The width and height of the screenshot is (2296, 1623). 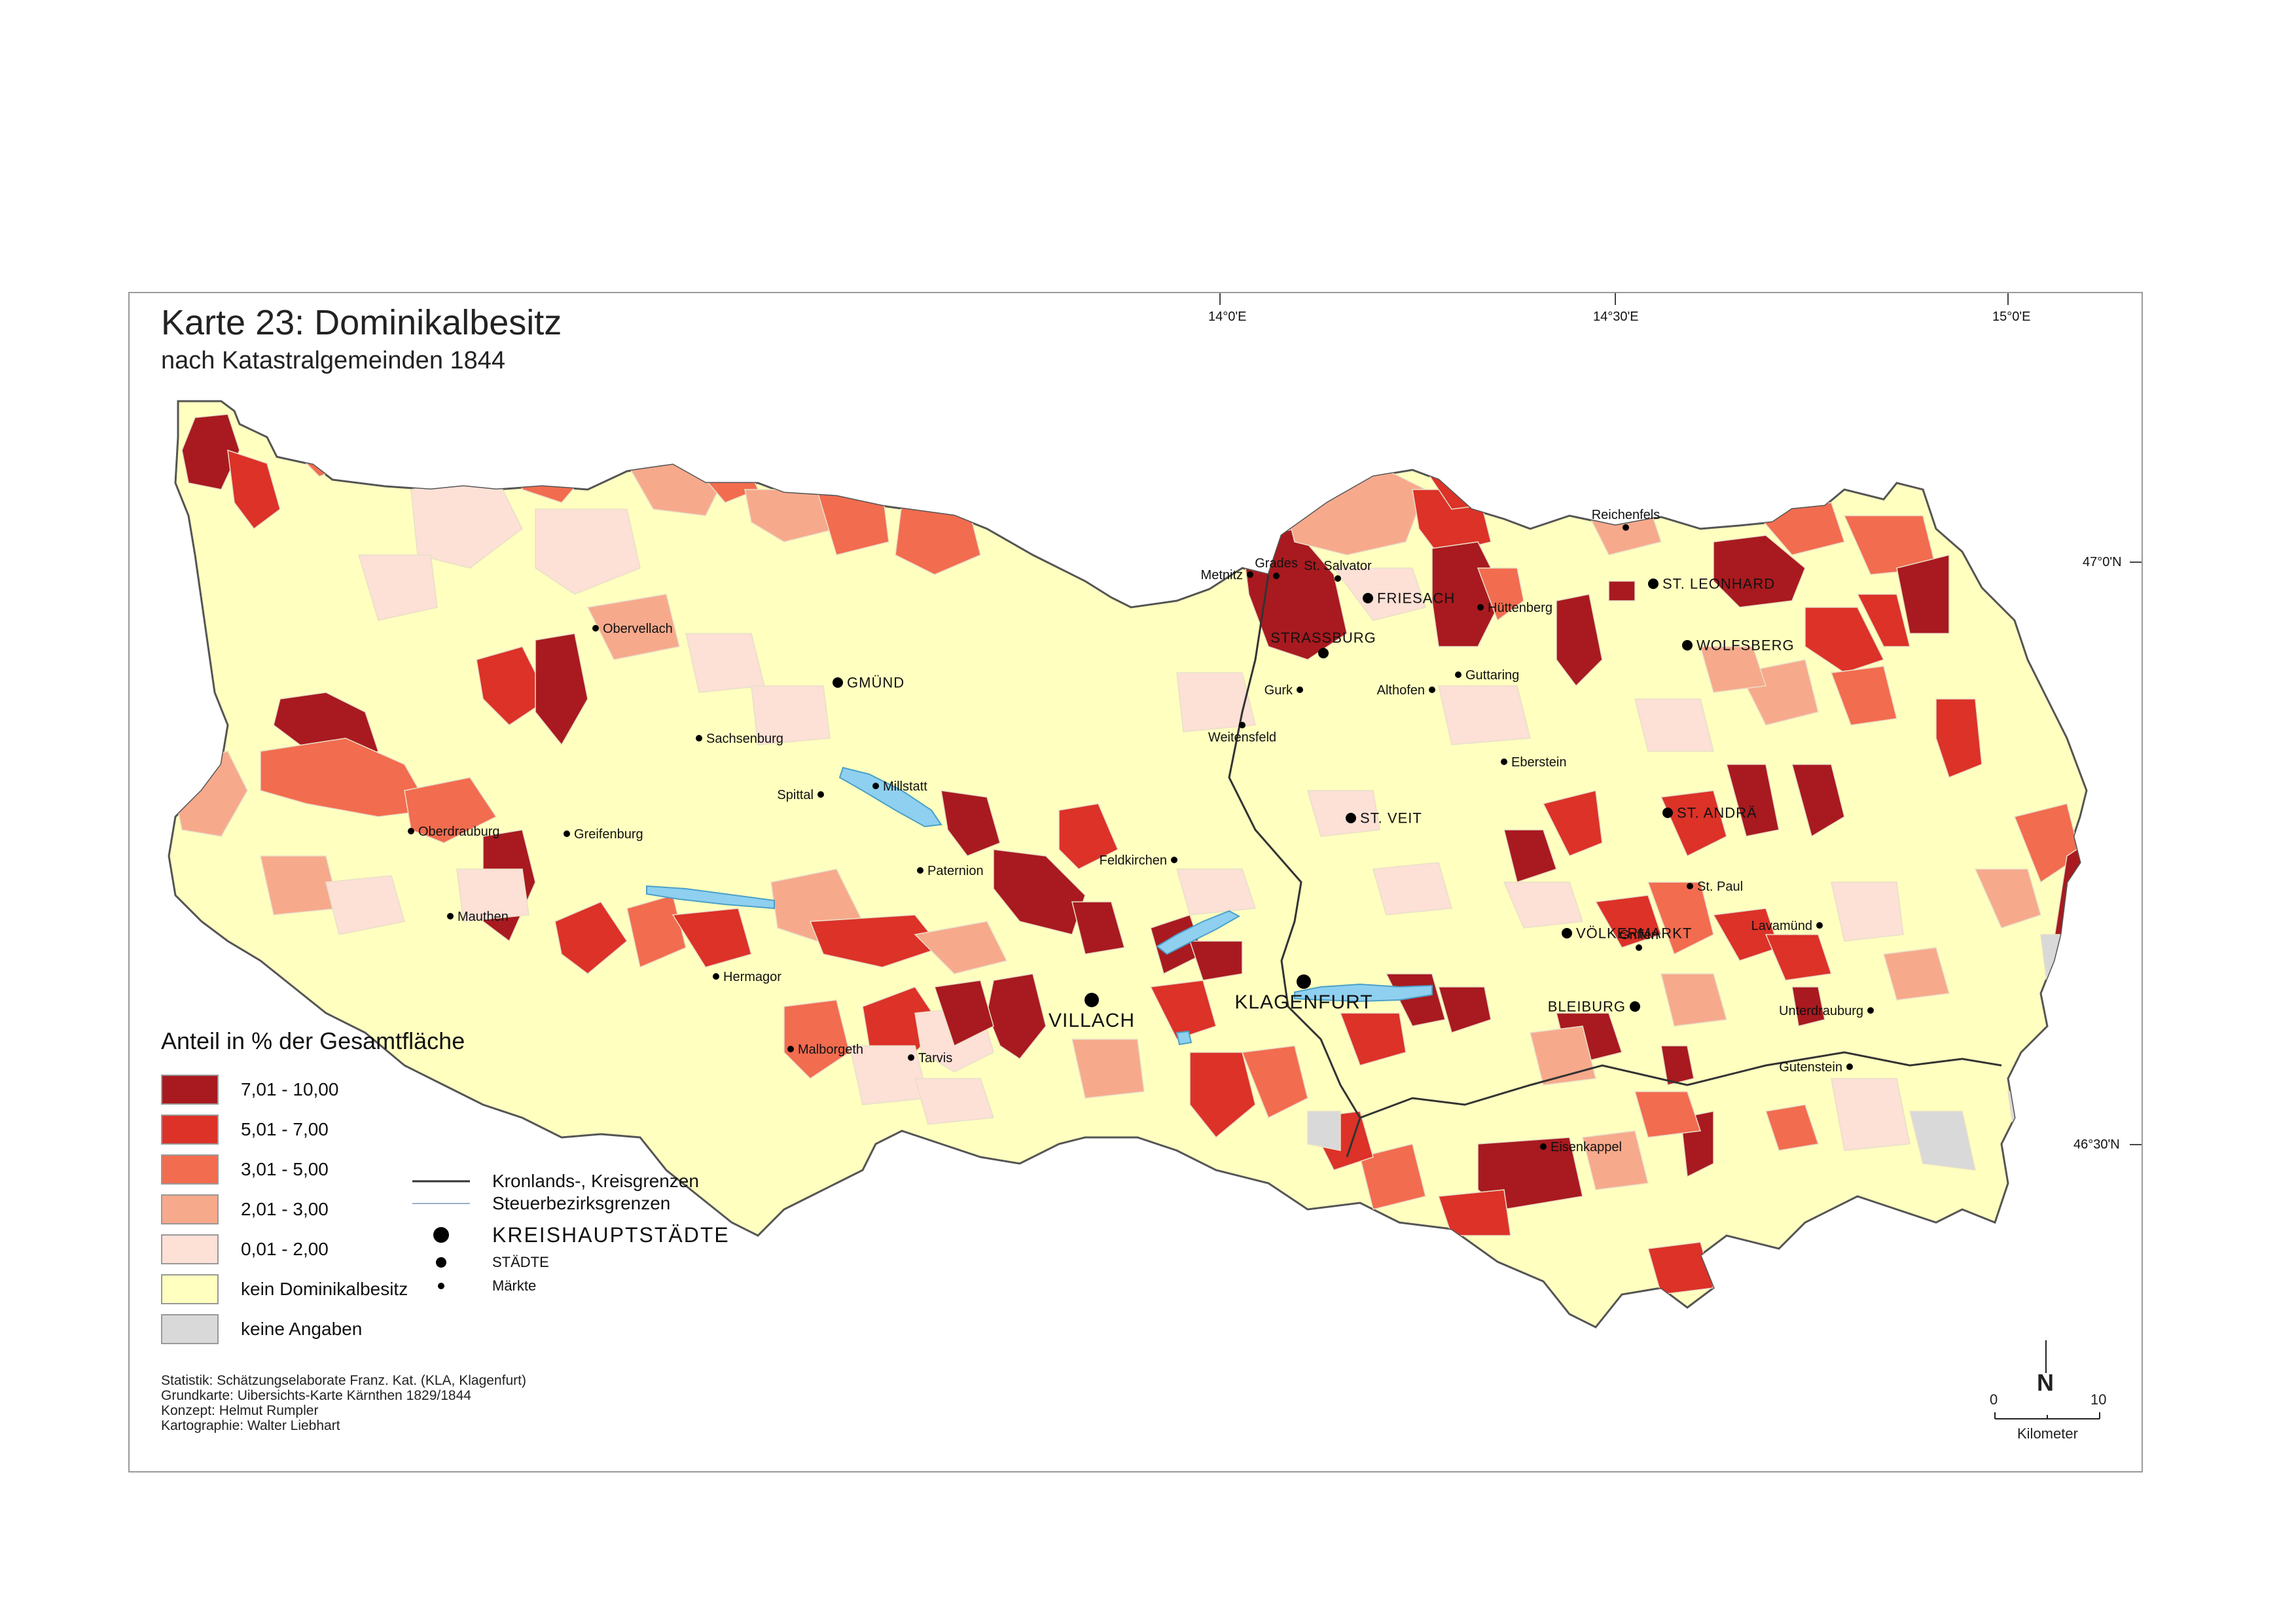 I want to click on place-label: Oberdrauburg, so click(x=459, y=832).